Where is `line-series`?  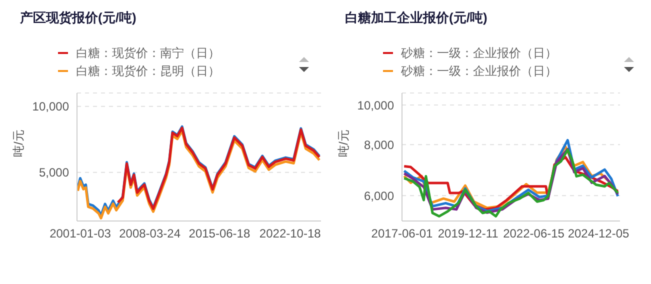
line-series is located at coordinates (218, 168).